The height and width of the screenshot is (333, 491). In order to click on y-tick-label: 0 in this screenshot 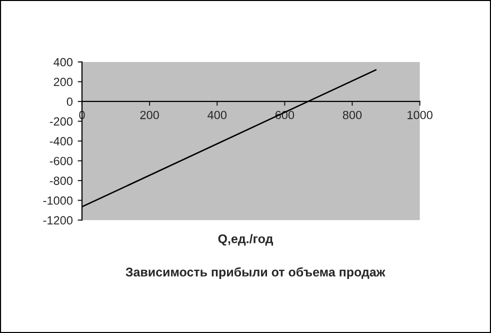, I will do `click(69, 102)`.